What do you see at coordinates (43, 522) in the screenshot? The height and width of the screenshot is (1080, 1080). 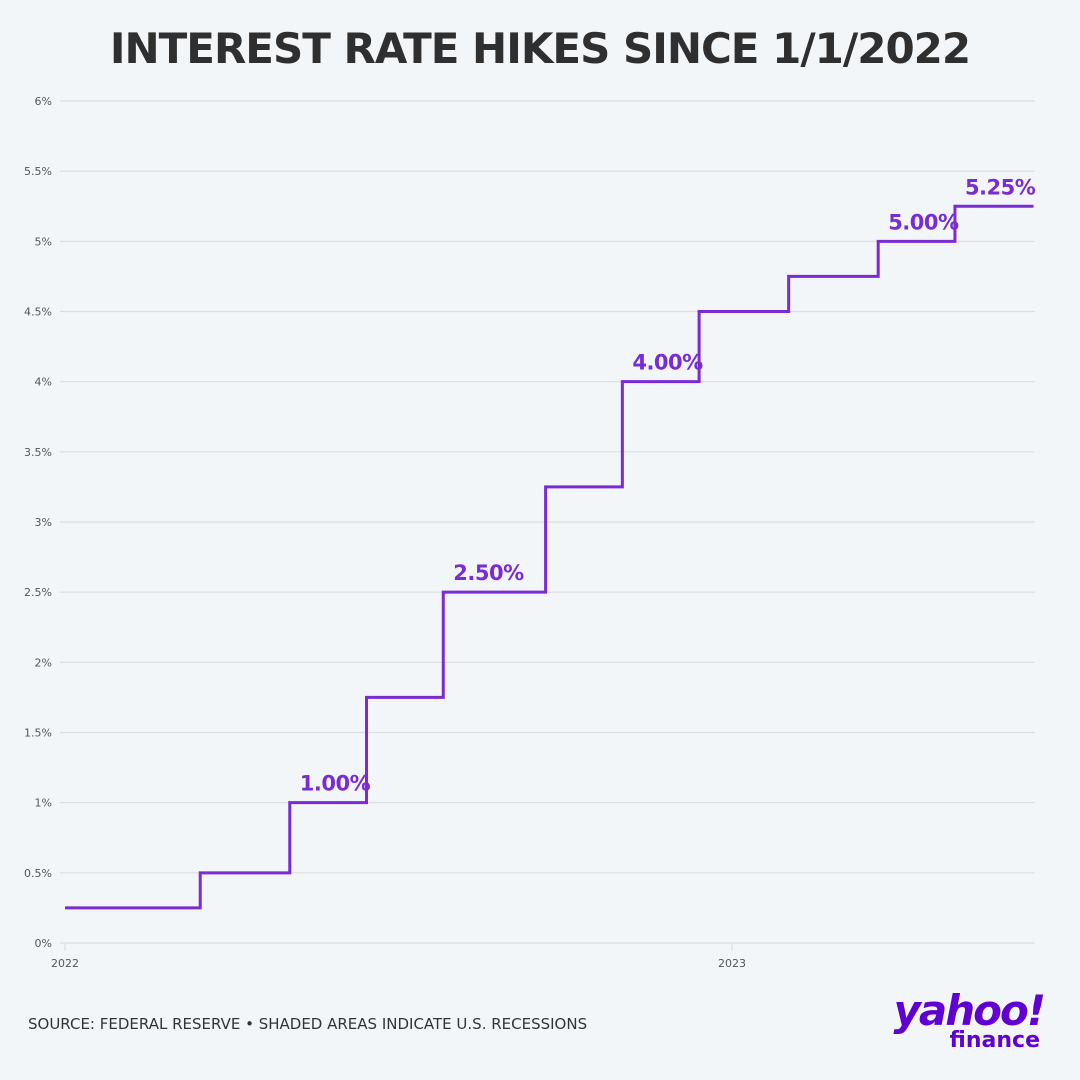 I see `y-tick-label: 3%` at bounding box center [43, 522].